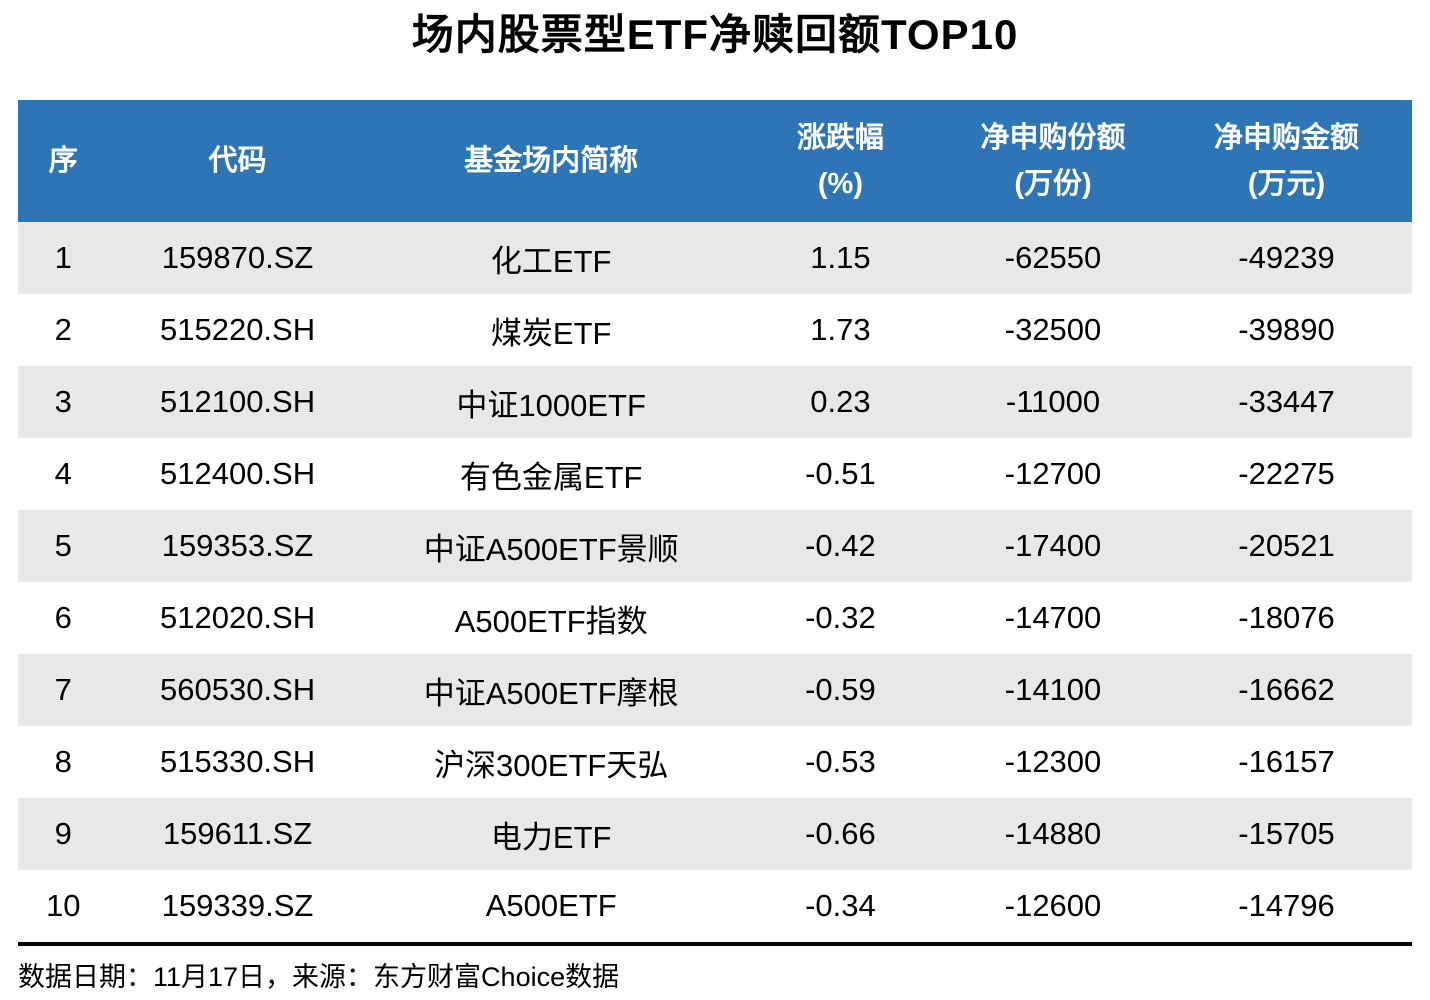 The width and height of the screenshot is (1430, 1000). Describe the element at coordinates (1286, 402) in the screenshot. I see `cell-net-amount: -33447` at that location.